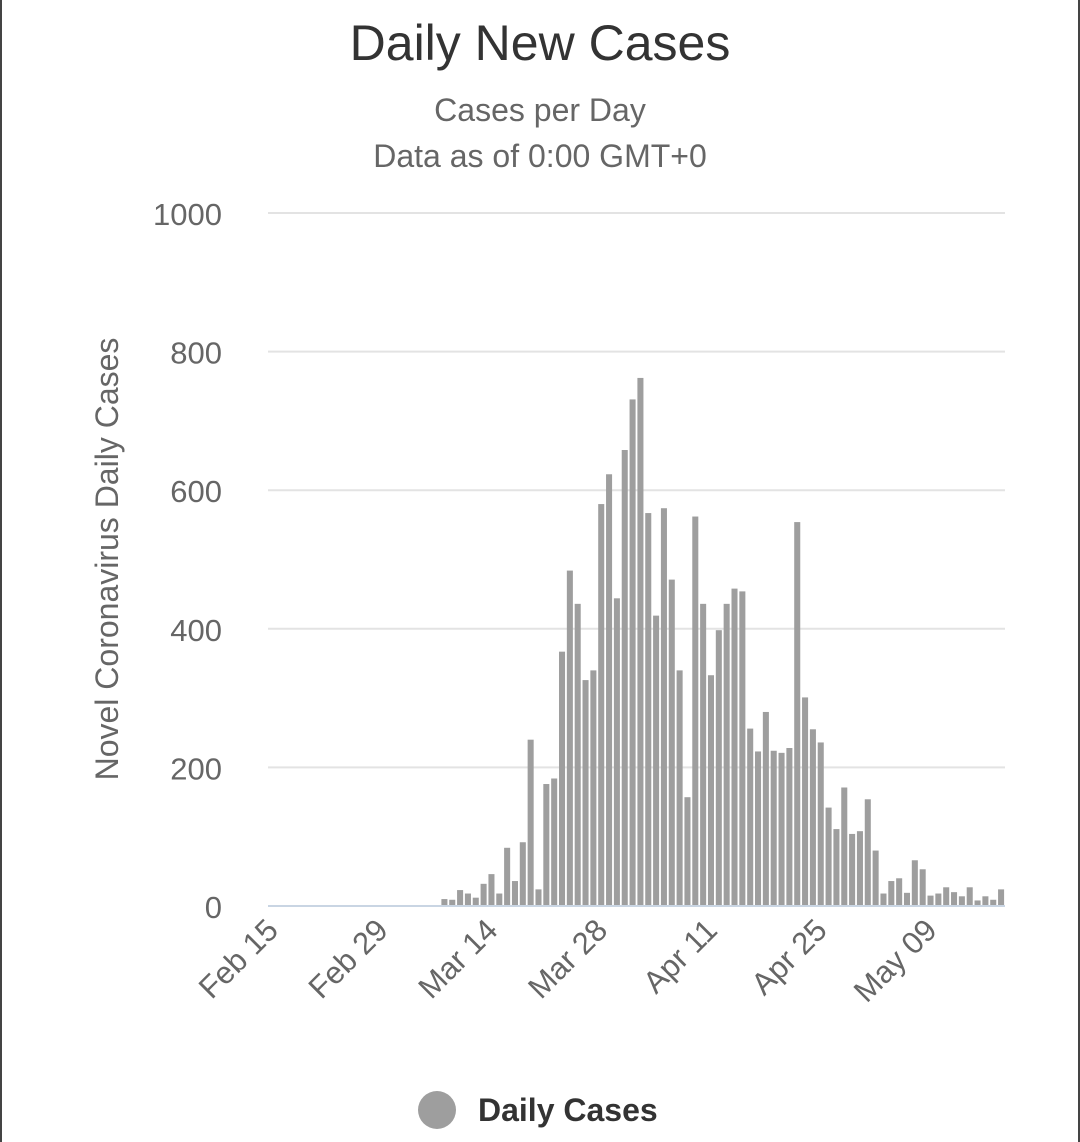 This screenshot has width=1080, height=1142. Describe the element at coordinates (187, 214) in the screenshot. I see `y-tick-label: 1000` at that location.